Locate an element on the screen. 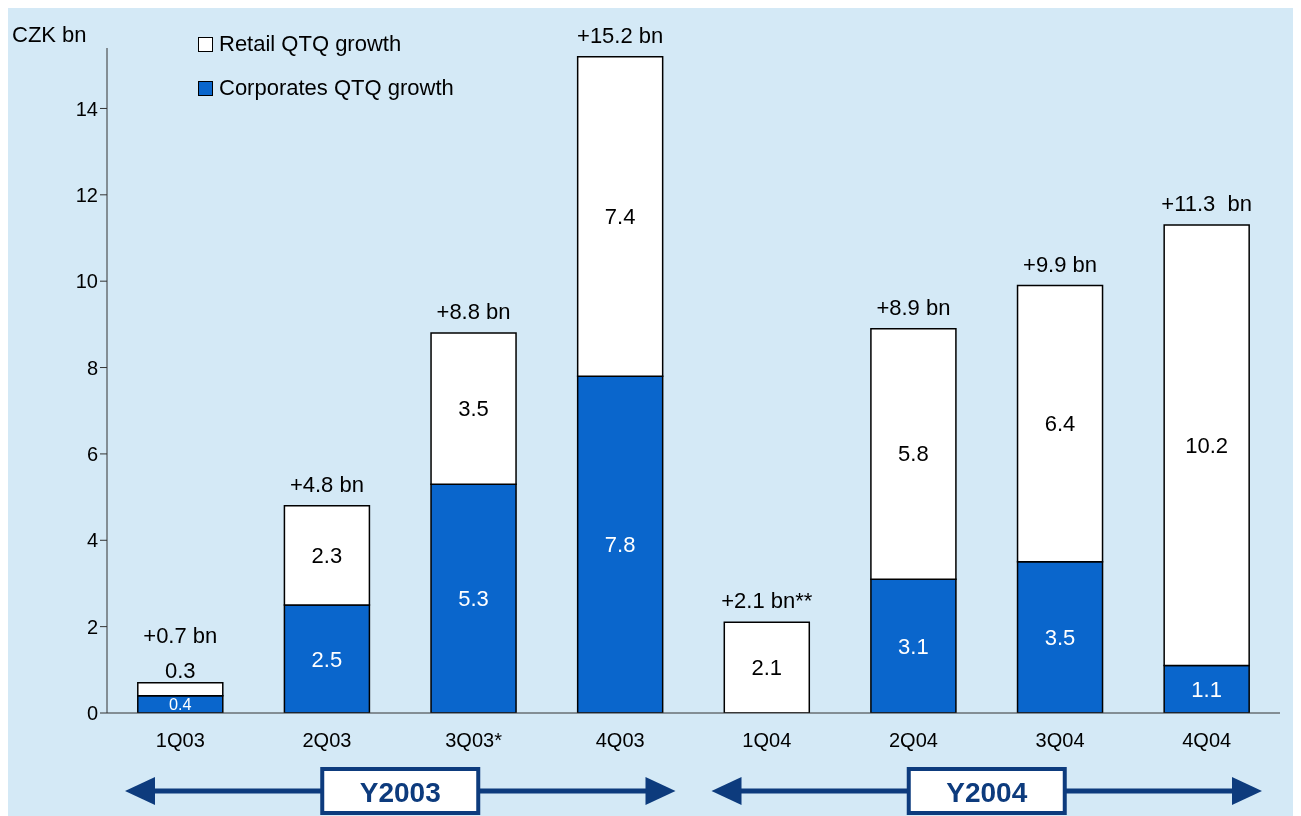 The image size is (1301, 816). y-tick-label: 14 is located at coordinates (86, 108).